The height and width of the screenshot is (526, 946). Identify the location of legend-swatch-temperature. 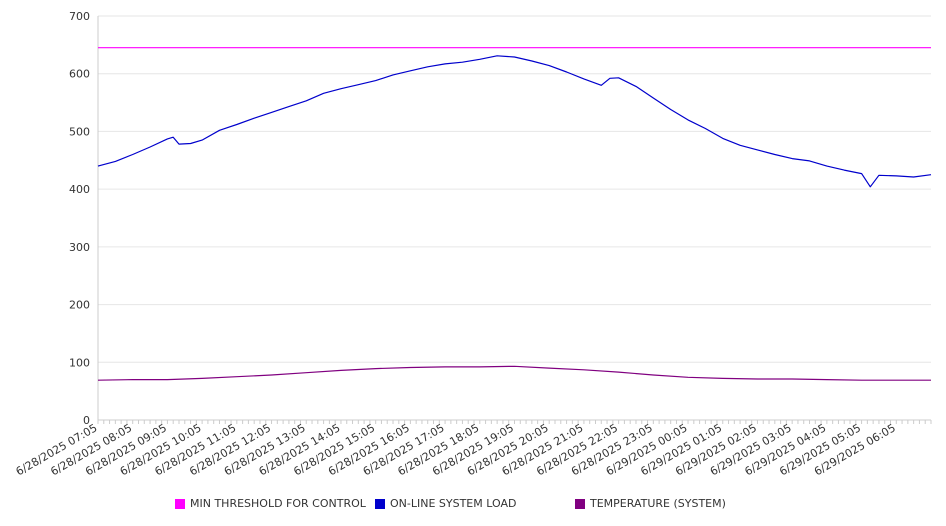
(580, 503).